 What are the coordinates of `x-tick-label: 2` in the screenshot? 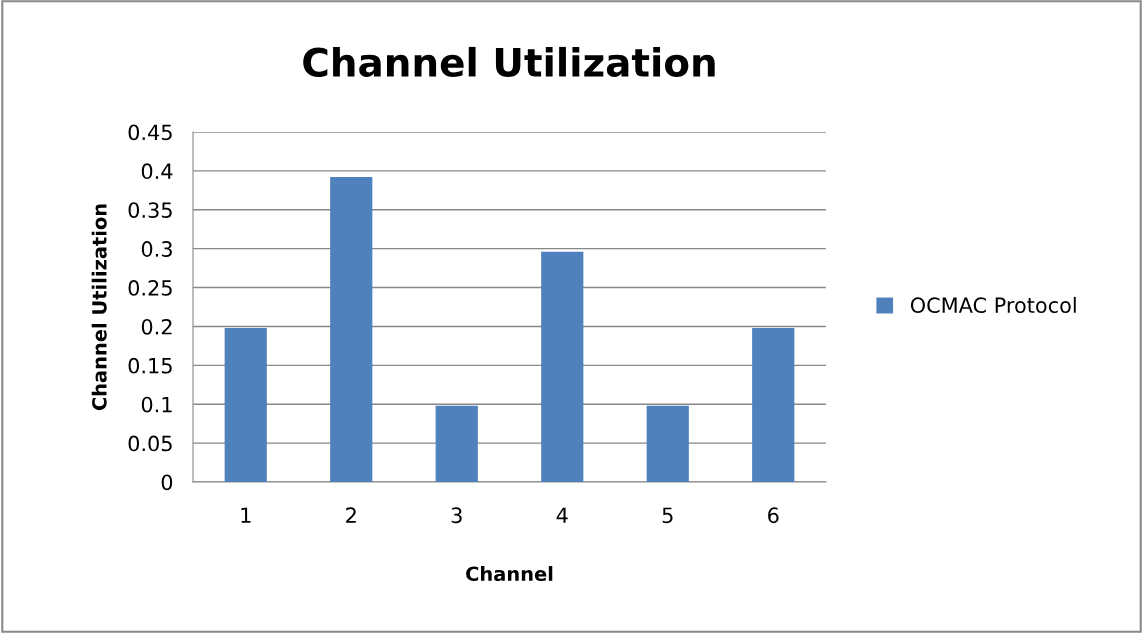 It's located at (351, 515).